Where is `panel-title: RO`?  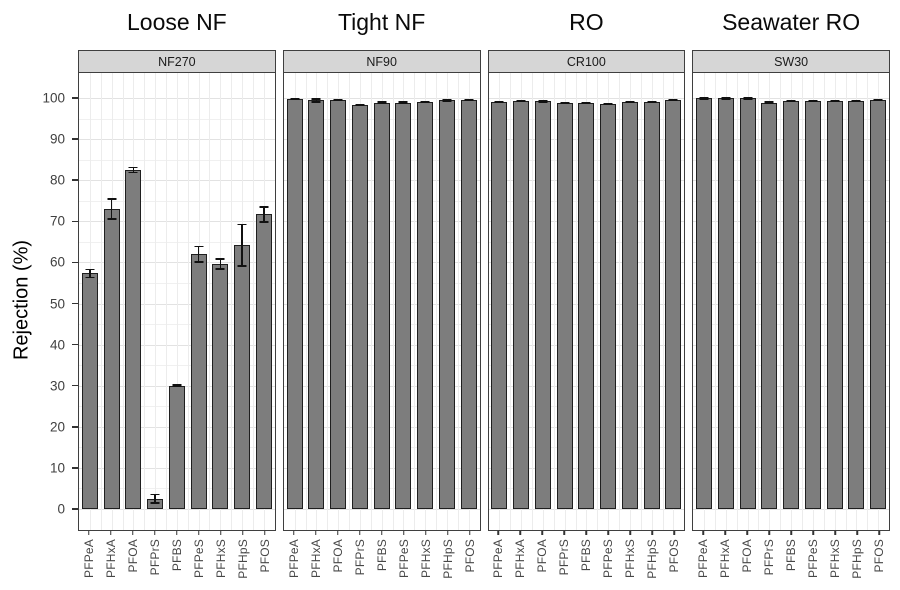 panel-title: RO is located at coordinates (586, 22).